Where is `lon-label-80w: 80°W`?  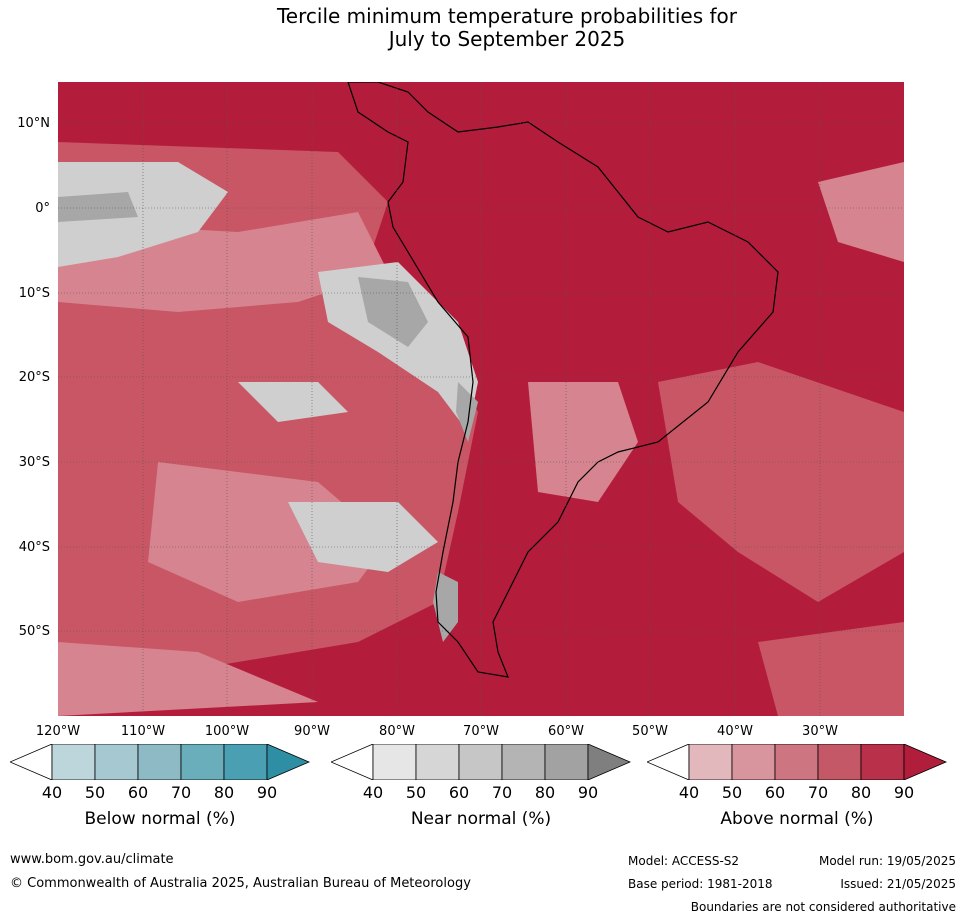
lon-label-80w: 80°W is located at coordinates (397, 731).